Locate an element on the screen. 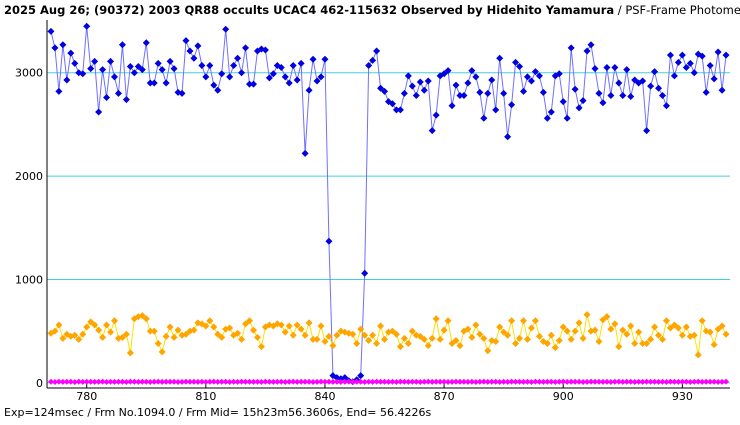 This screenshot has width=740, height=425. y-tick-label: 2000 is located at coordinates (29, 176).